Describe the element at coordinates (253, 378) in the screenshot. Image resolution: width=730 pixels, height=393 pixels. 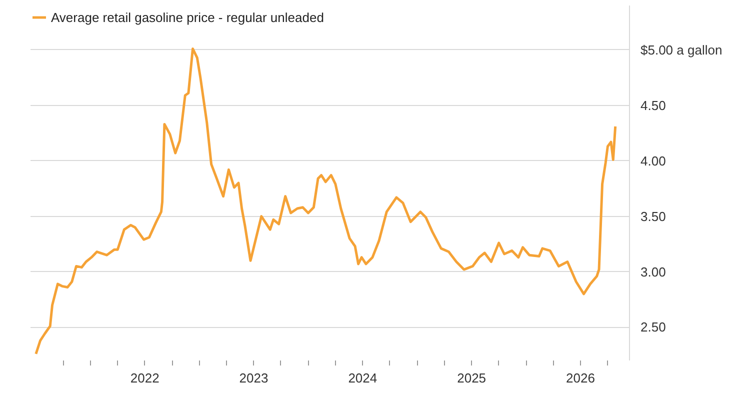
I see `x-tick-label: 2023` at that location.